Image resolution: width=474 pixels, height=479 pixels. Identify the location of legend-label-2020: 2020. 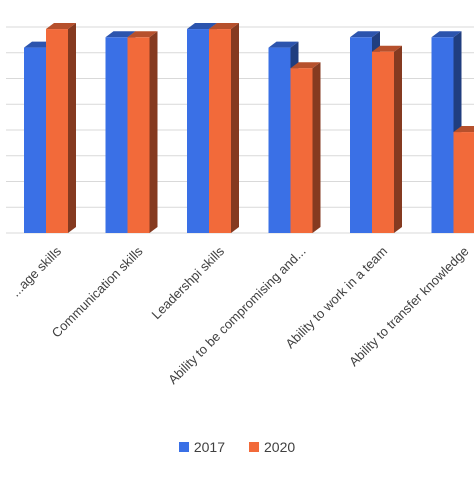
(279, 447).